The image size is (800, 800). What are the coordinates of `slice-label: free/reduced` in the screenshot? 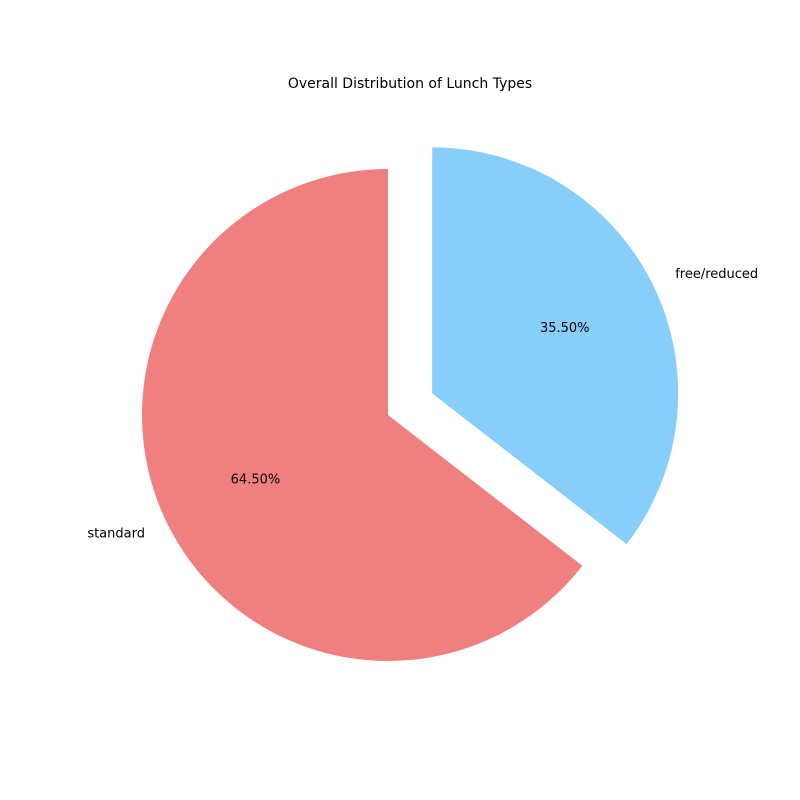 It's located at (716, 274).